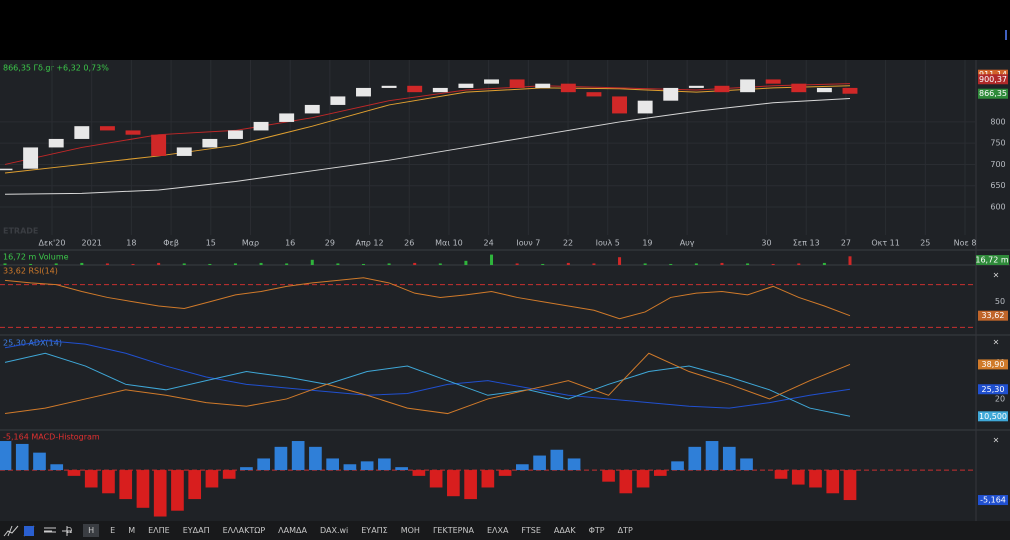  What do you see at coordinates (196, 530) in the screenshot?
I see `symbol-button: ΕΥΔΑΠ` at bounding box center [196, 530].